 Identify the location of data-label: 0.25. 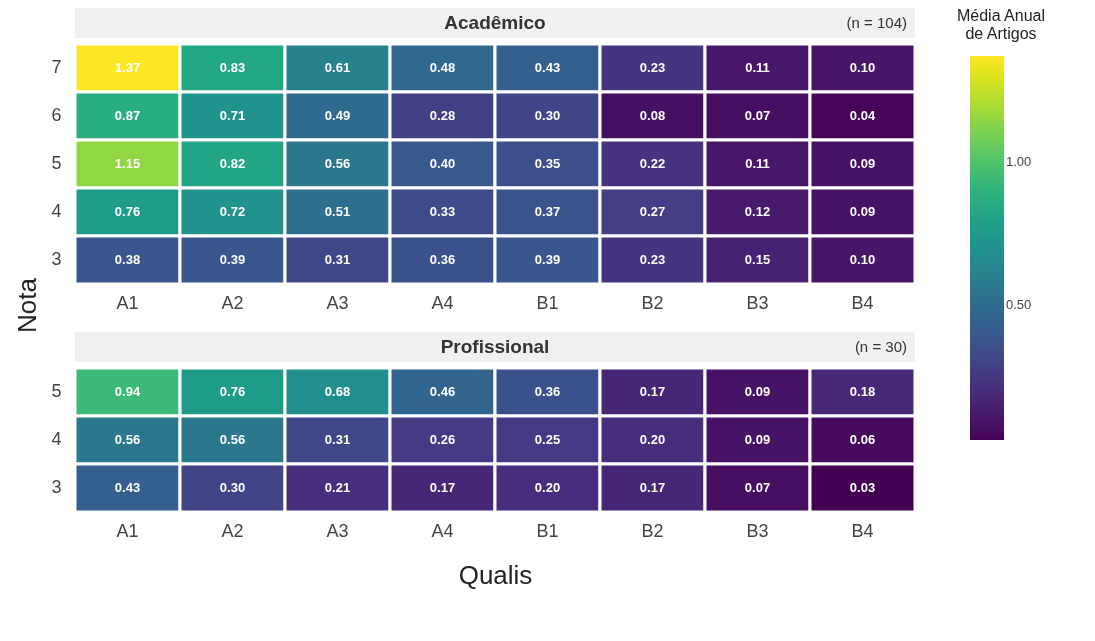
(547, 439).